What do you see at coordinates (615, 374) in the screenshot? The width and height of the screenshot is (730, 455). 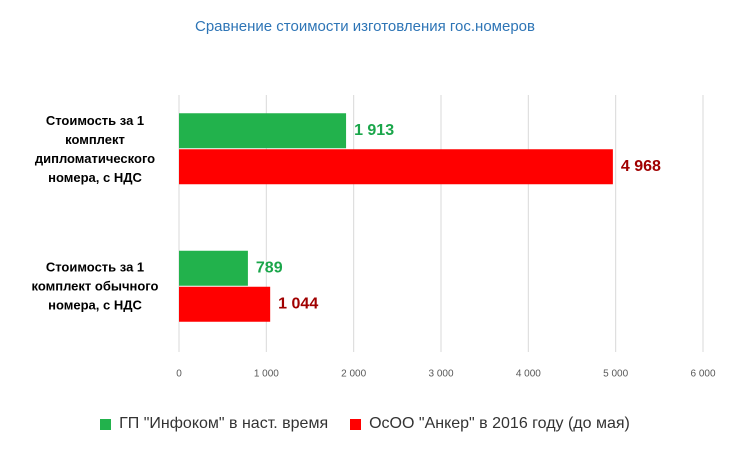 I see `x-tick-label: 5 000` at bounding box center [615, 374].